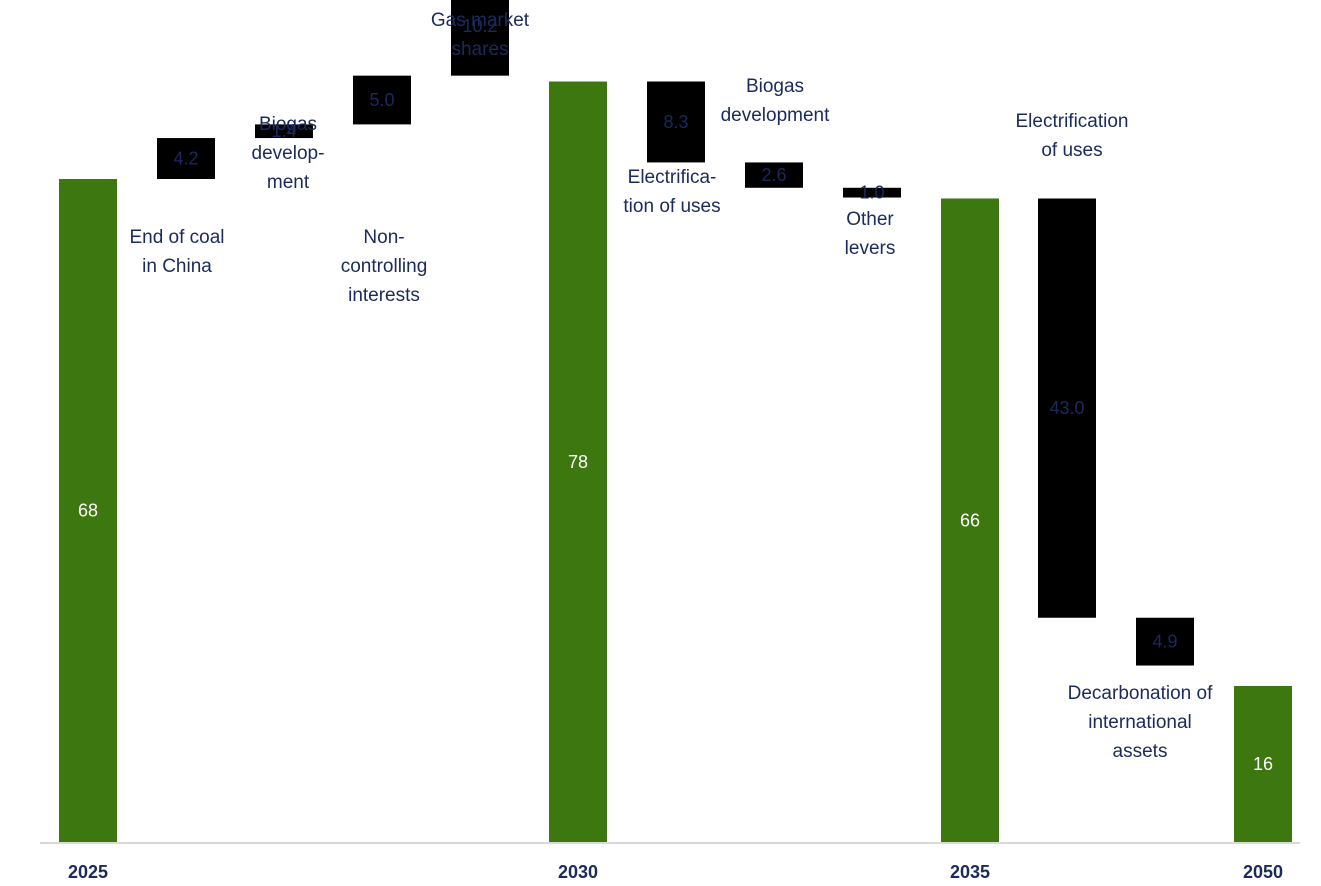 This screenshot has height=886, width=1321. Describe the element at coordinates (776, 115) in the screenshot. I see `category-label-line: development` at that location.